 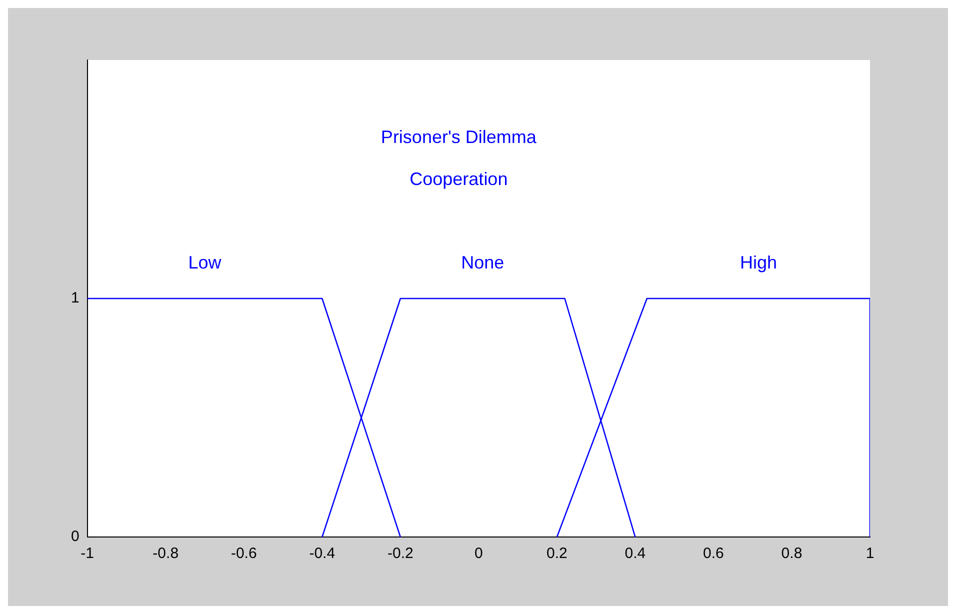 What do you see at coordinates (322, 553) in the screenshot?
I see `x-tick-label: -0.4` at bounding box center [322, 553].